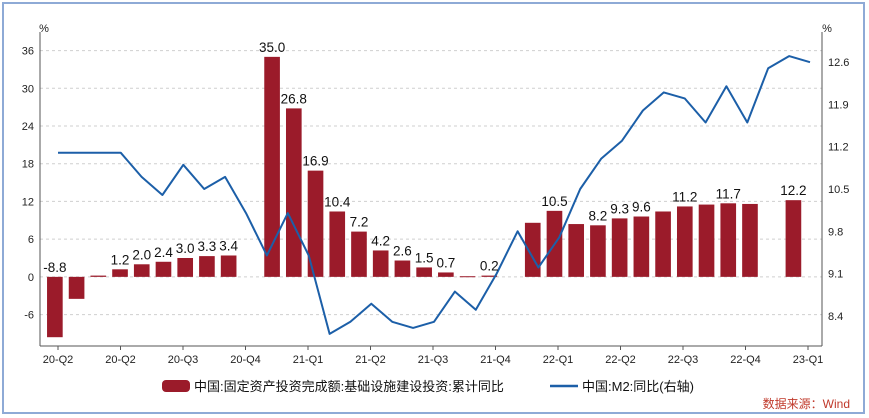  What do you see at coordinates (315, 161) in the screenshot?
I see `bar-value-label: 16.9` at bounding box center [315, 161].